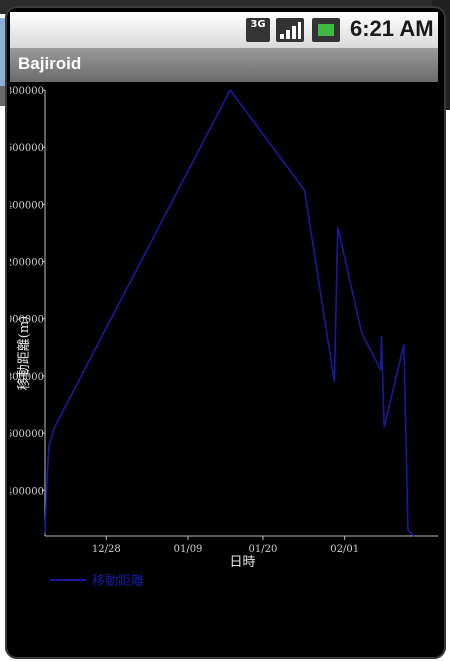 The width and height of the screenshot is (450, 661). I want to click on y-tick-label: 600000, so click(27, 434).